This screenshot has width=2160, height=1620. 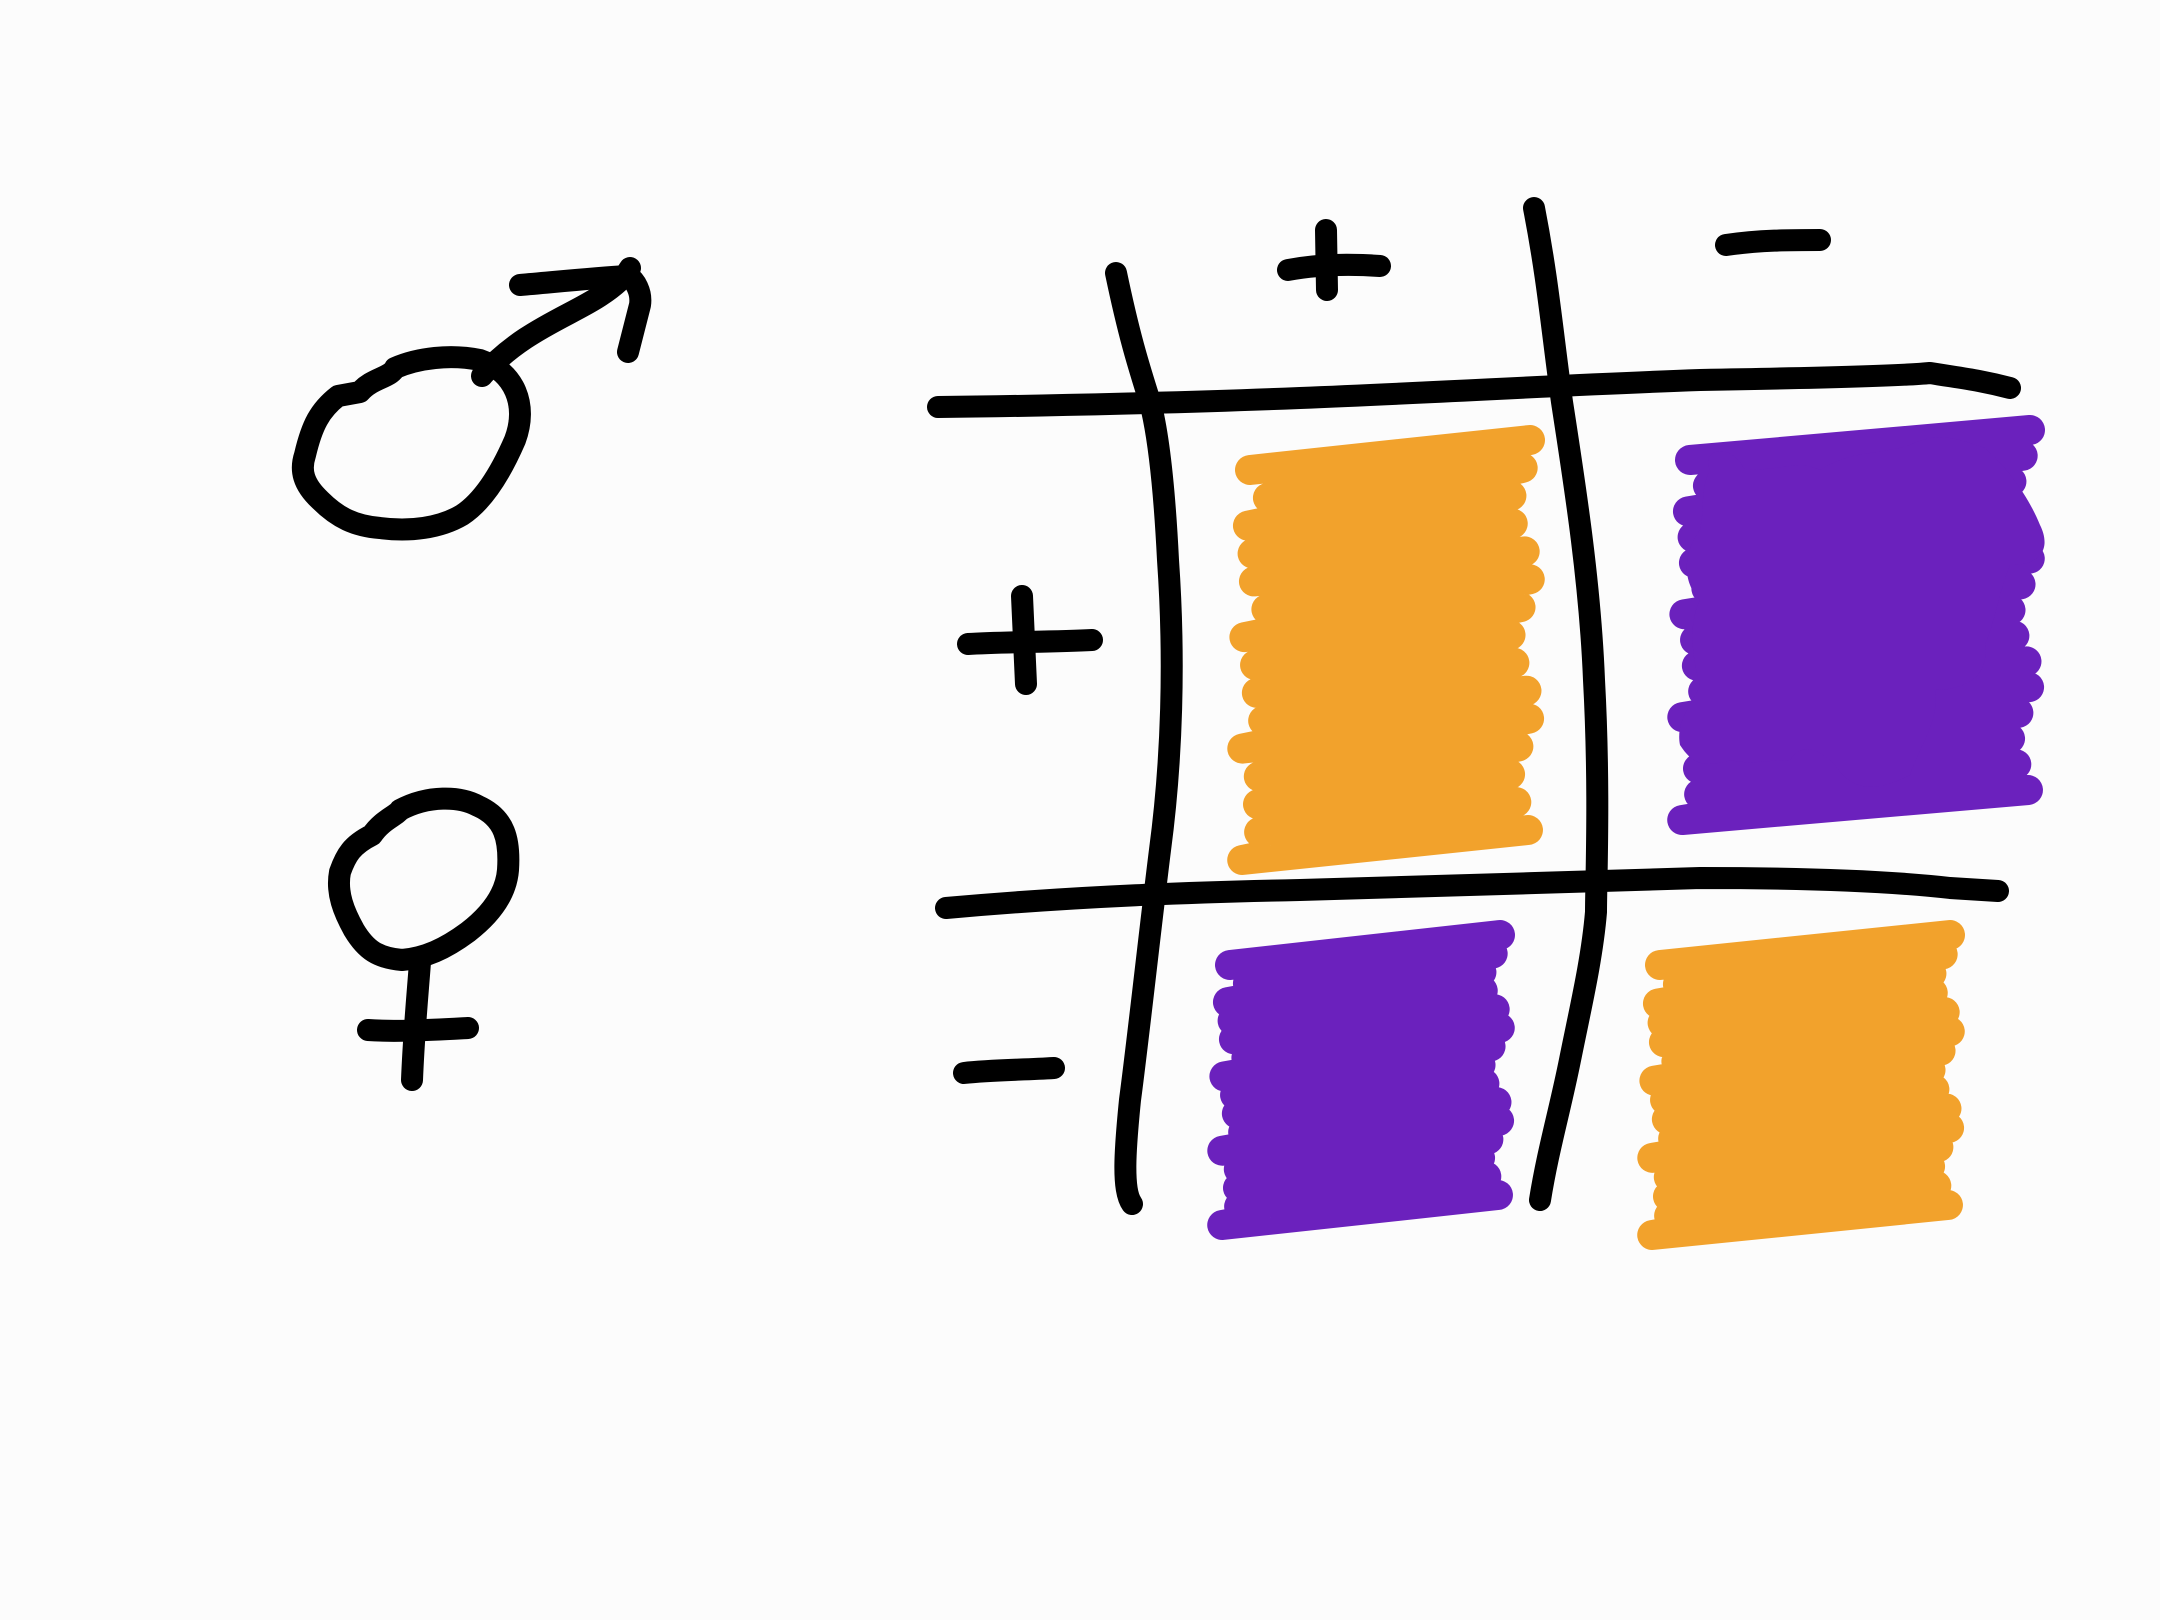 What do you see at coordinates (1801, 1085) in the screenshot?
I see `cell-1-1-orange` at bounding box center [1801, 1085].